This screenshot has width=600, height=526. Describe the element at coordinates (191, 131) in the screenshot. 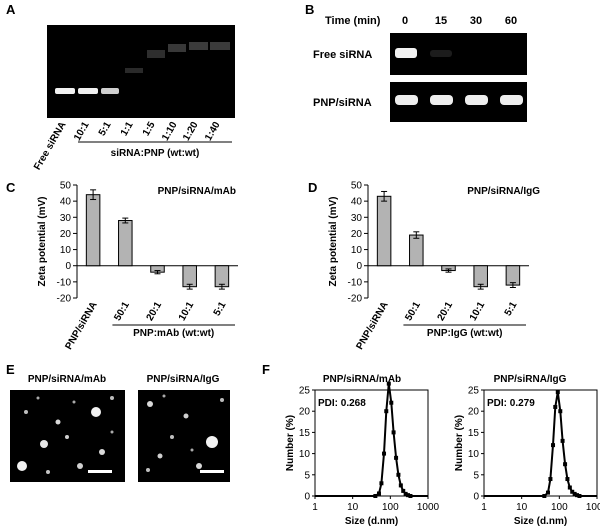

I see `lane-label-1-20: 1:20` at that location.